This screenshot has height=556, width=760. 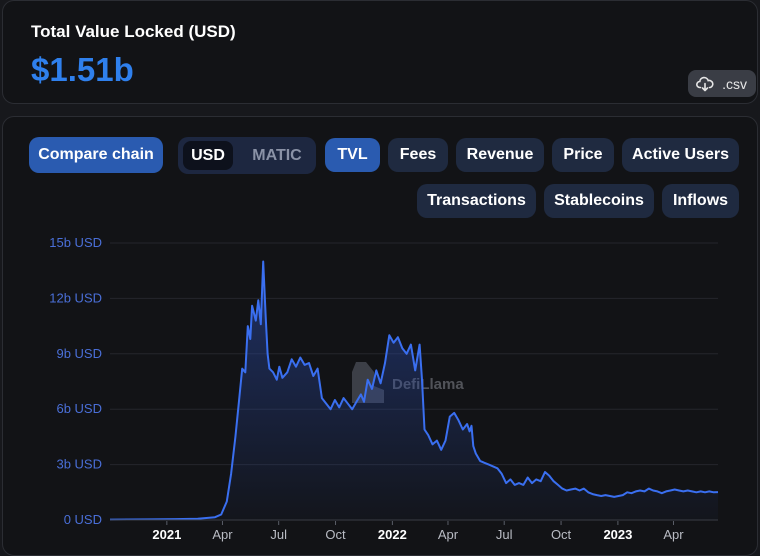 I want to click on tab-price: Price, so click(x=583, y=155).